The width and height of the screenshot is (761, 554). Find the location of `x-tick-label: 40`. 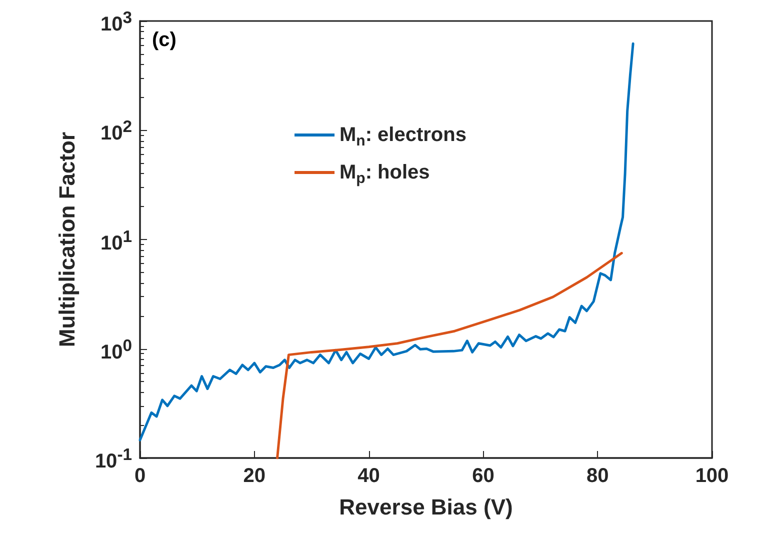

x-tick-label: 40 is located at coordinates (369, 476).